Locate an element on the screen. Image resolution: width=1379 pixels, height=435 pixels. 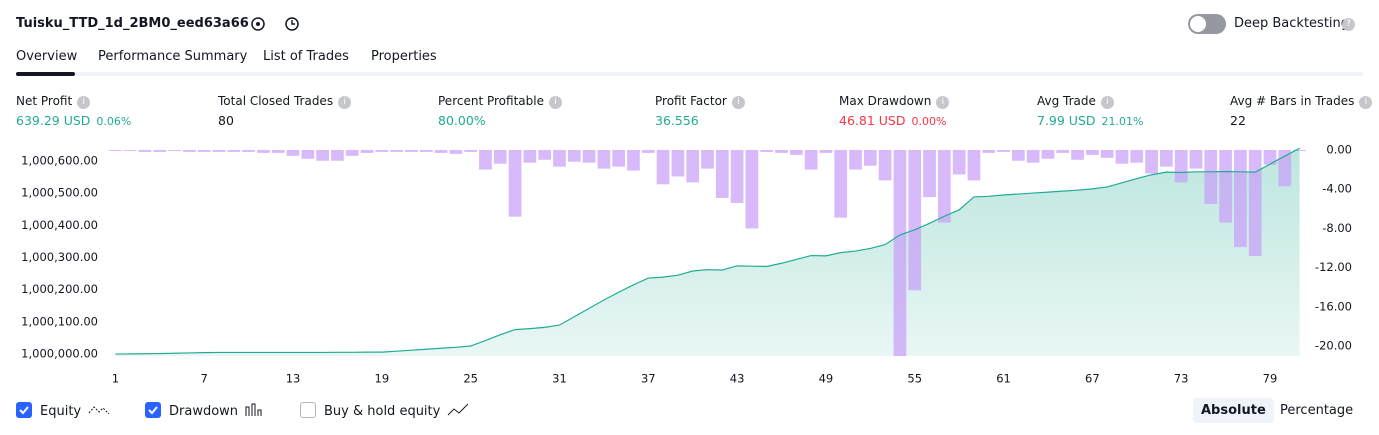
x-tick-label: 67 is located at coordinates (1092, 379).